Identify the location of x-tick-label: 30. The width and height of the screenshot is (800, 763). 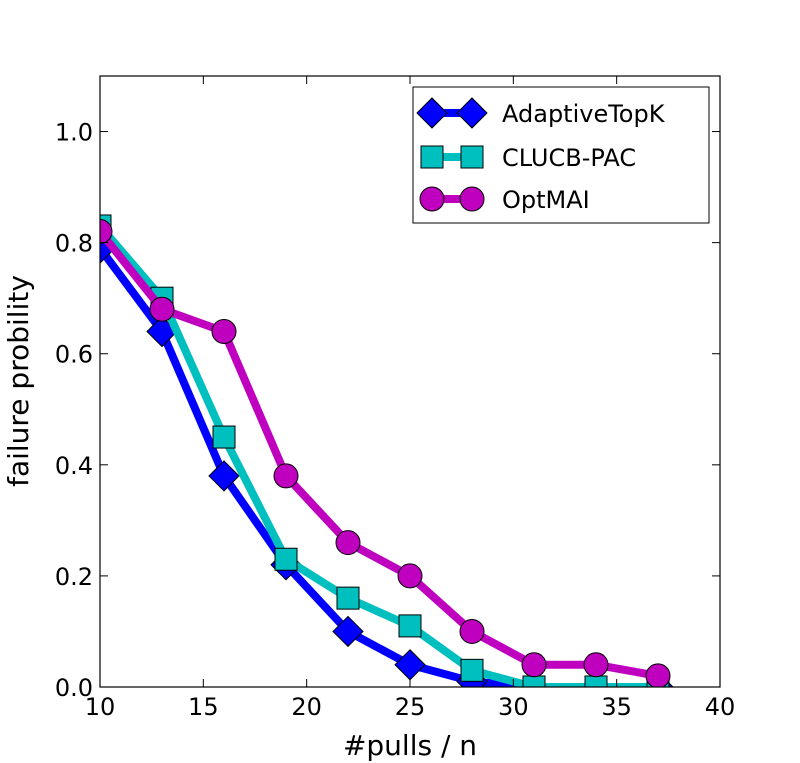
(513, 707).